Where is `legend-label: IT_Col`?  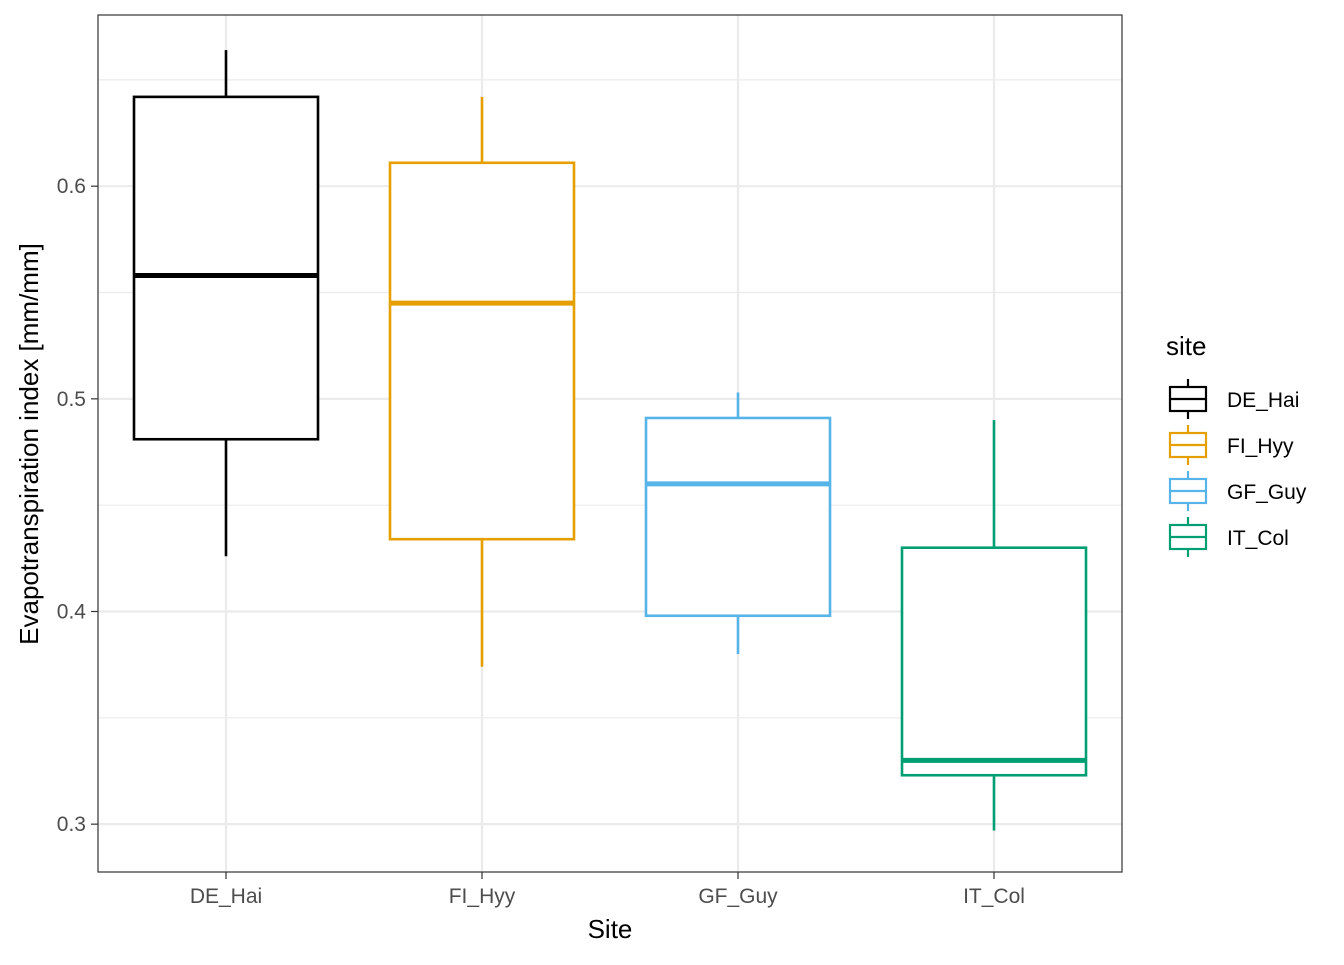
legend-label: IT_Col is located at coordinates (1258, 538).